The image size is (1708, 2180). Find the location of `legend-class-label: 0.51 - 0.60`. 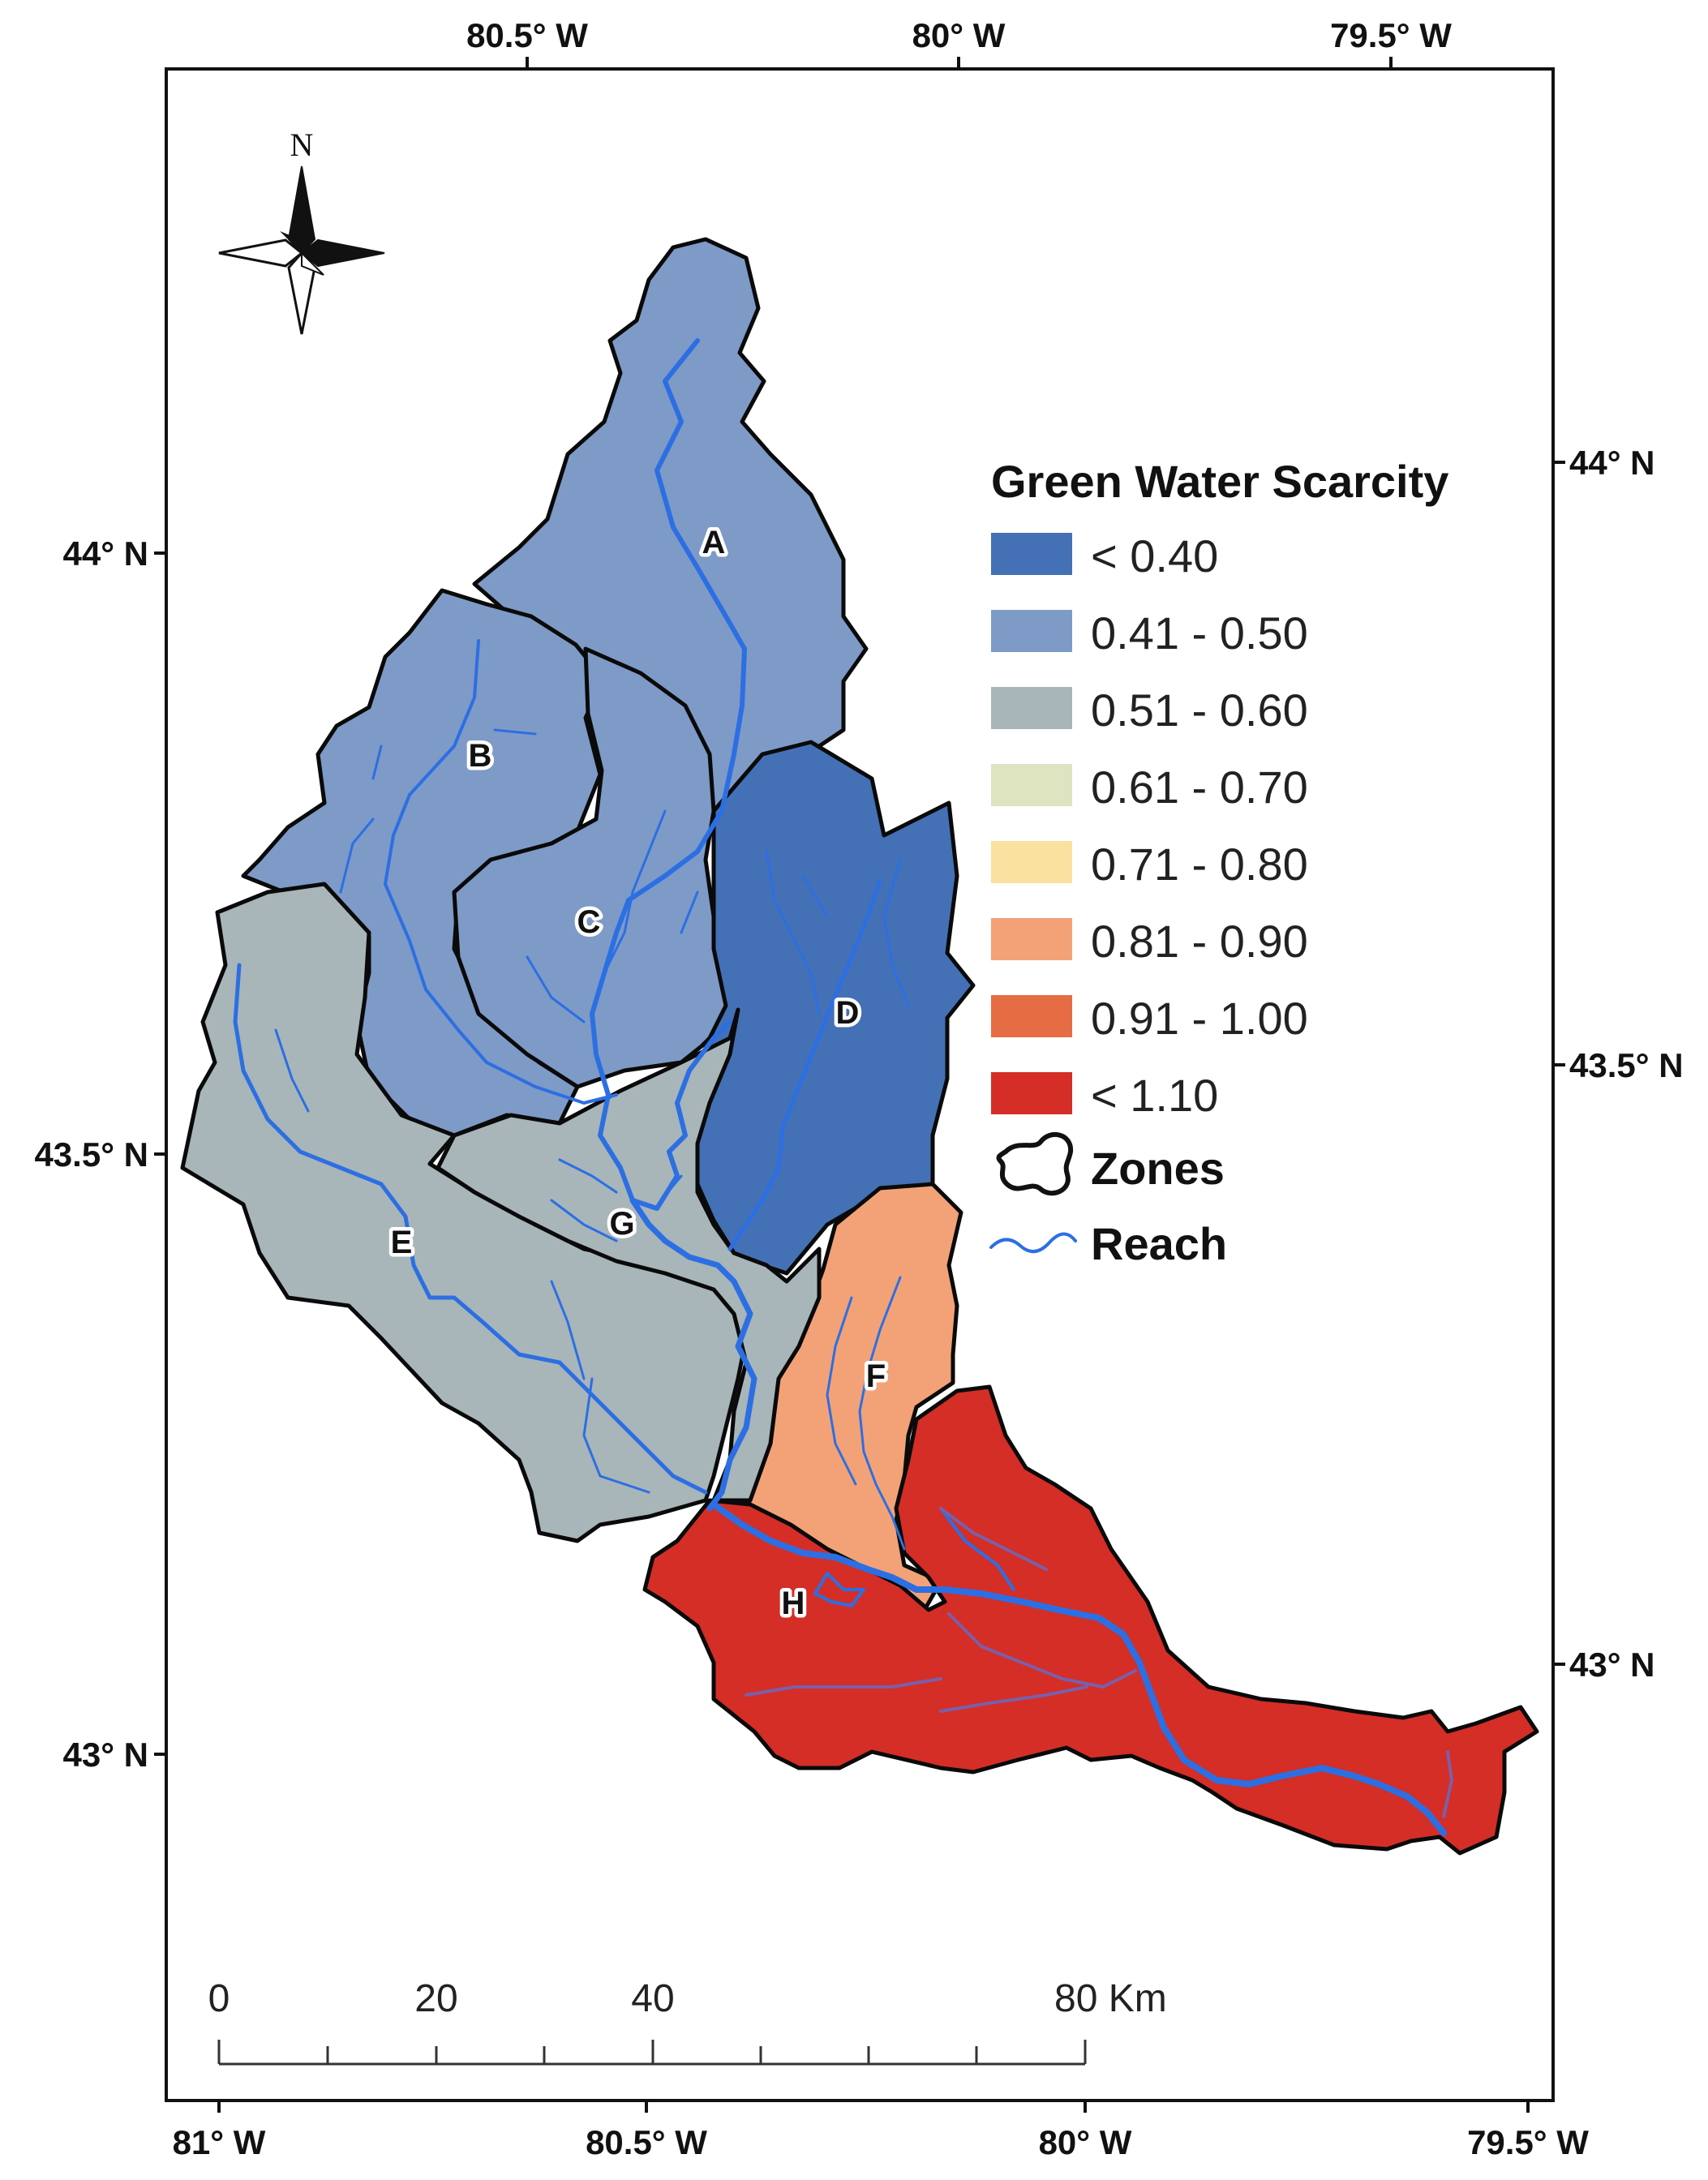

legend-class-label: 0.51 - 0.60 is located at coordinates (1199, 710).